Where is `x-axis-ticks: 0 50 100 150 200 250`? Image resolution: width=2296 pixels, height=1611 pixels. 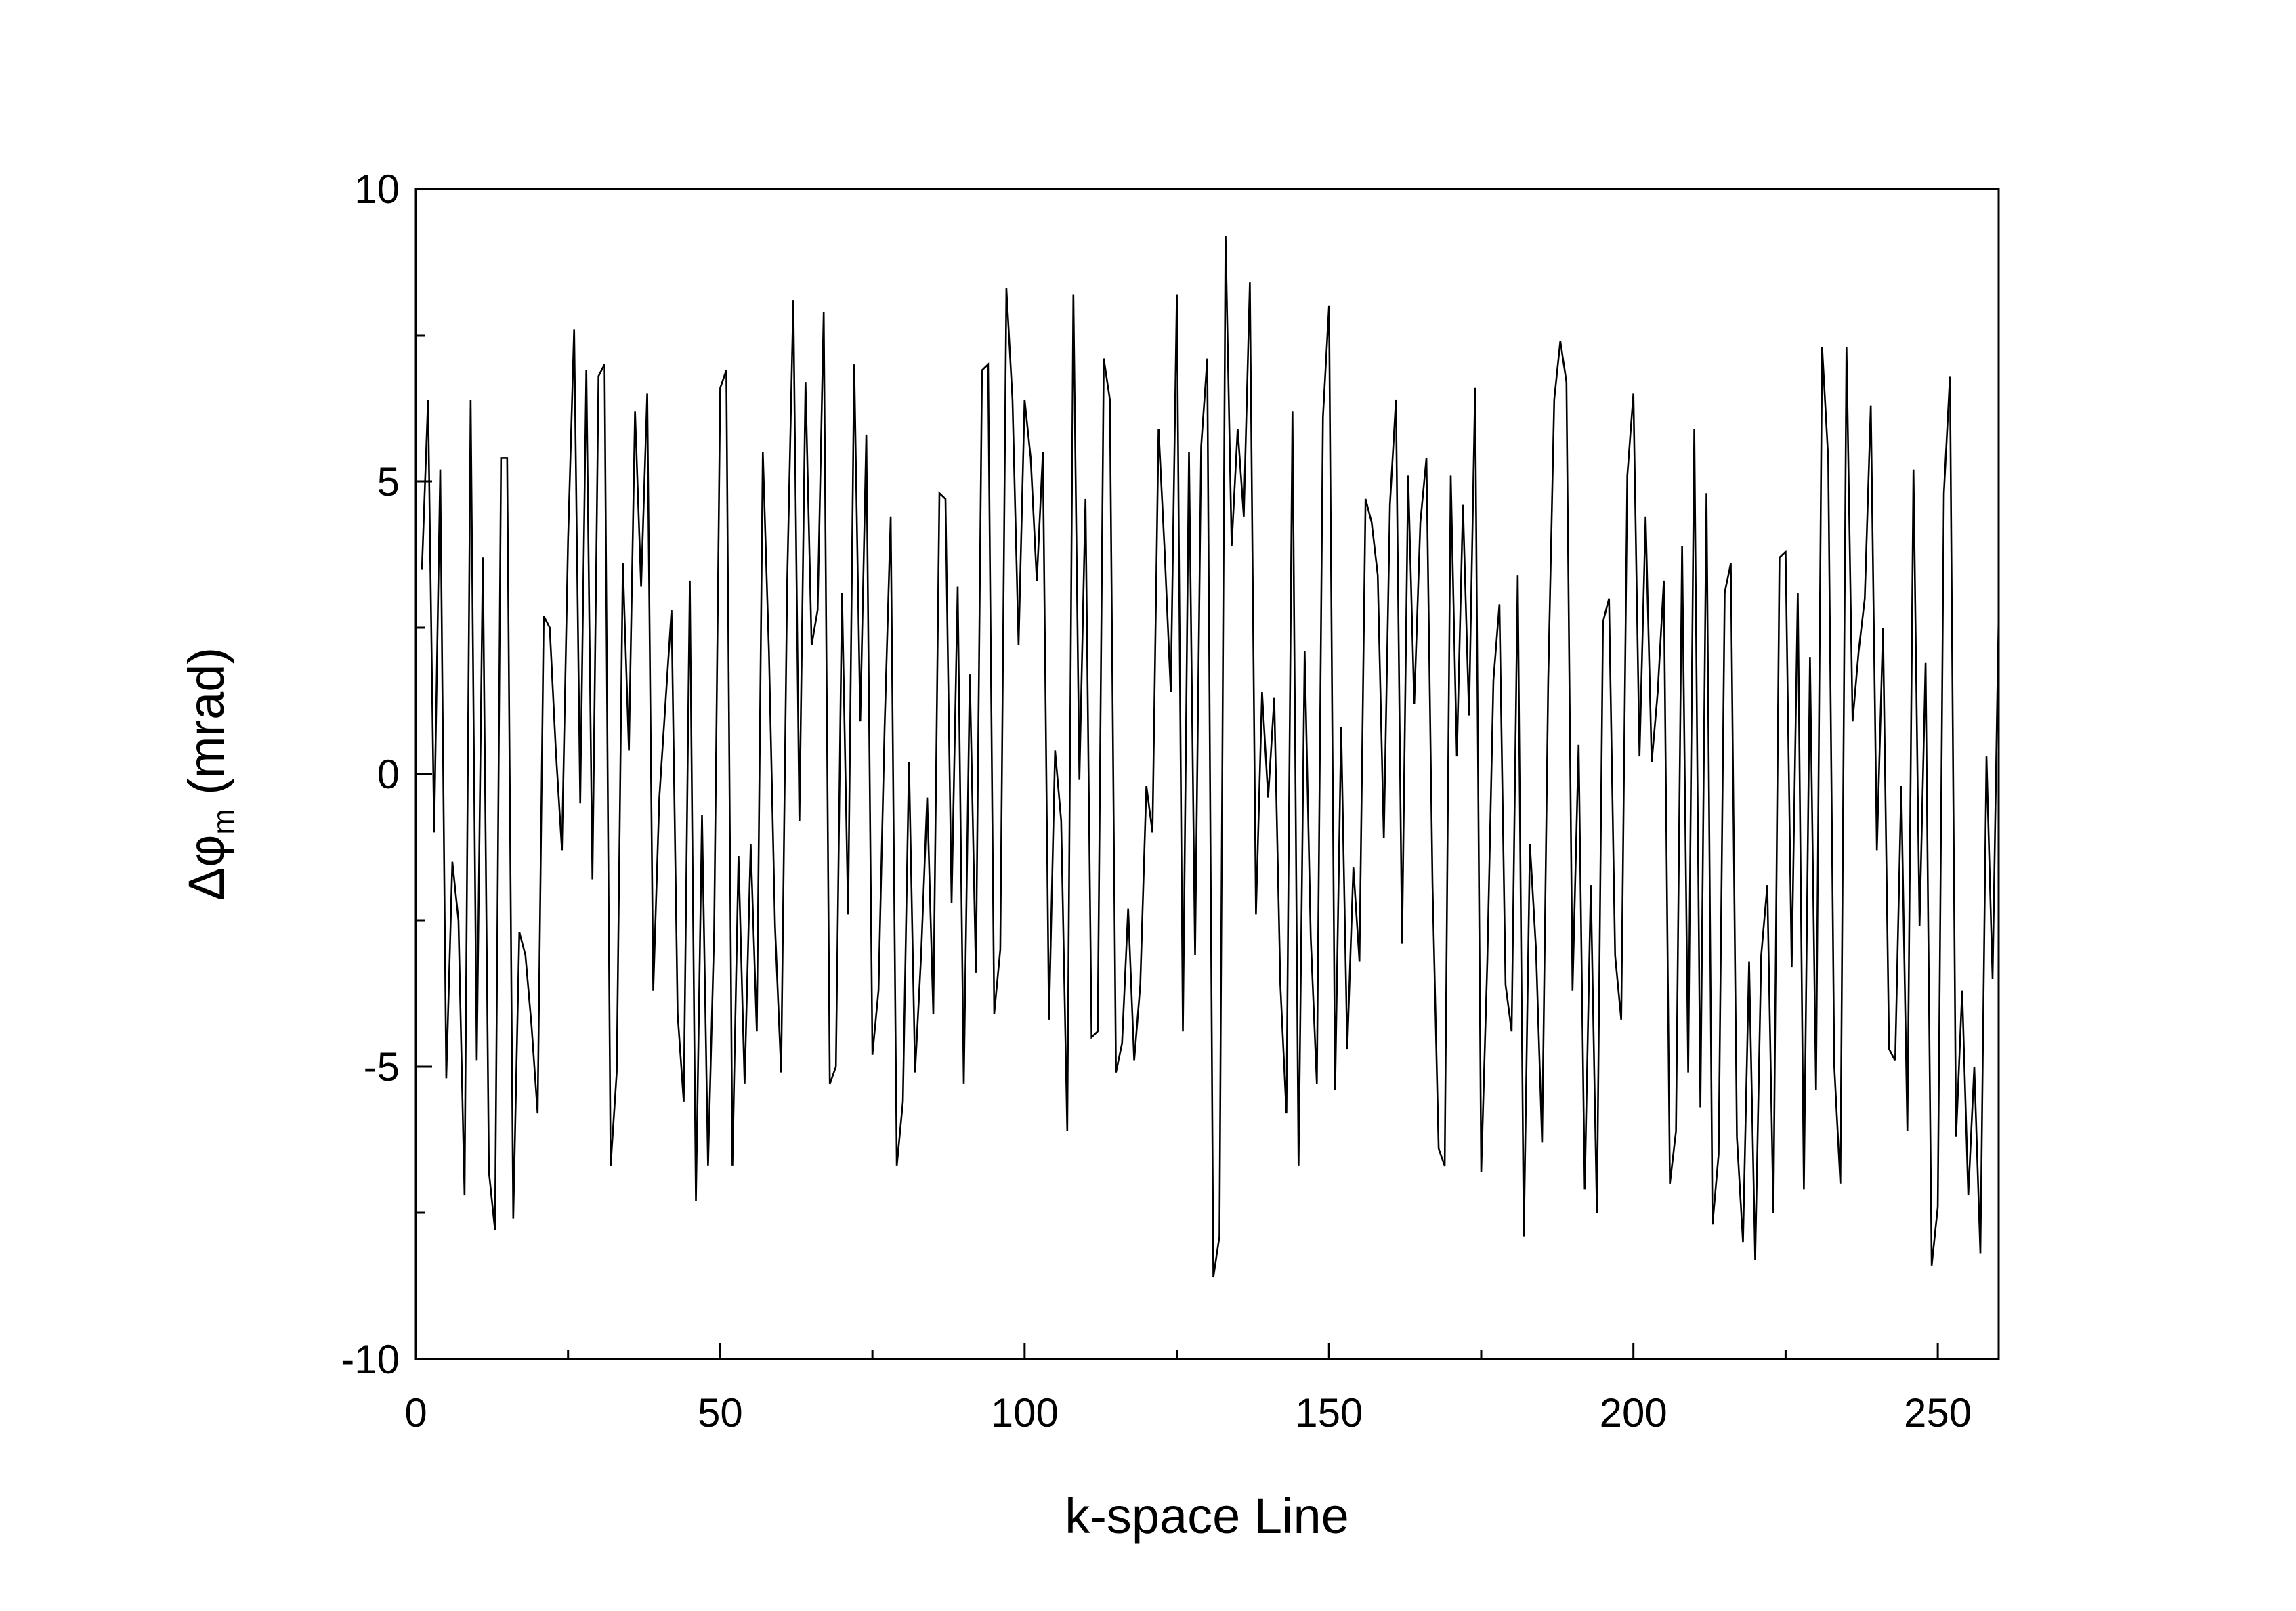 x-axis-ticks: 0 50 100 150 200 250 is located at coordinates (1188, 1389).